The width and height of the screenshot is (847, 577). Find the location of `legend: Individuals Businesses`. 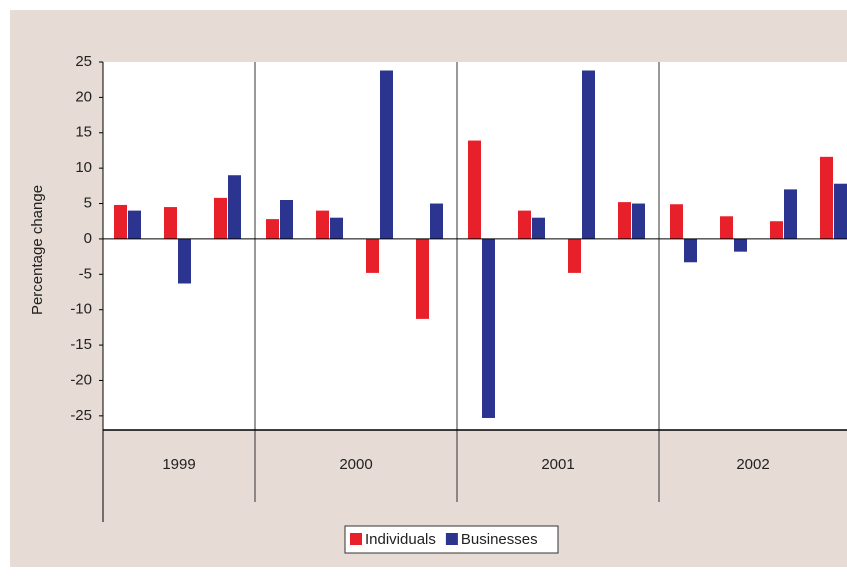

legend: Individuals Businesses is located at coordinates (451, 539).